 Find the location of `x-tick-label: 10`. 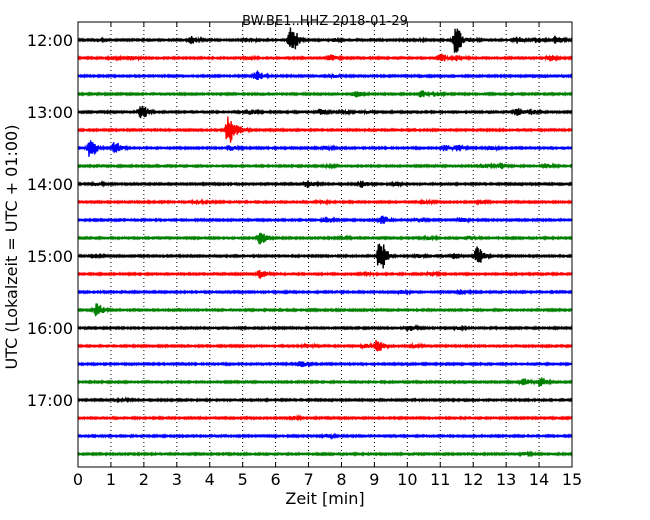

x-tick-label: 10 is located at coordinates (407, 479).